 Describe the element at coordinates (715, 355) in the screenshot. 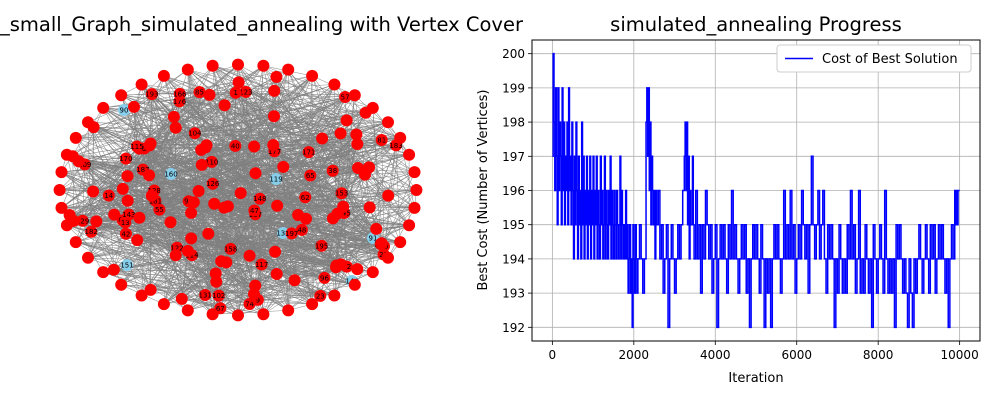

I see `x-tick-label: 4000` at that location.